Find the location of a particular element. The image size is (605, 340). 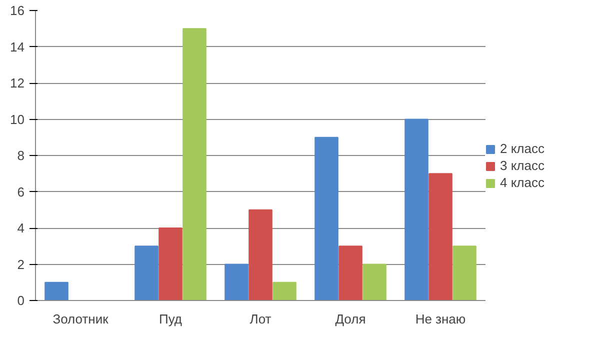

legend-label: 3 класс is located at coordinates (522, 165).